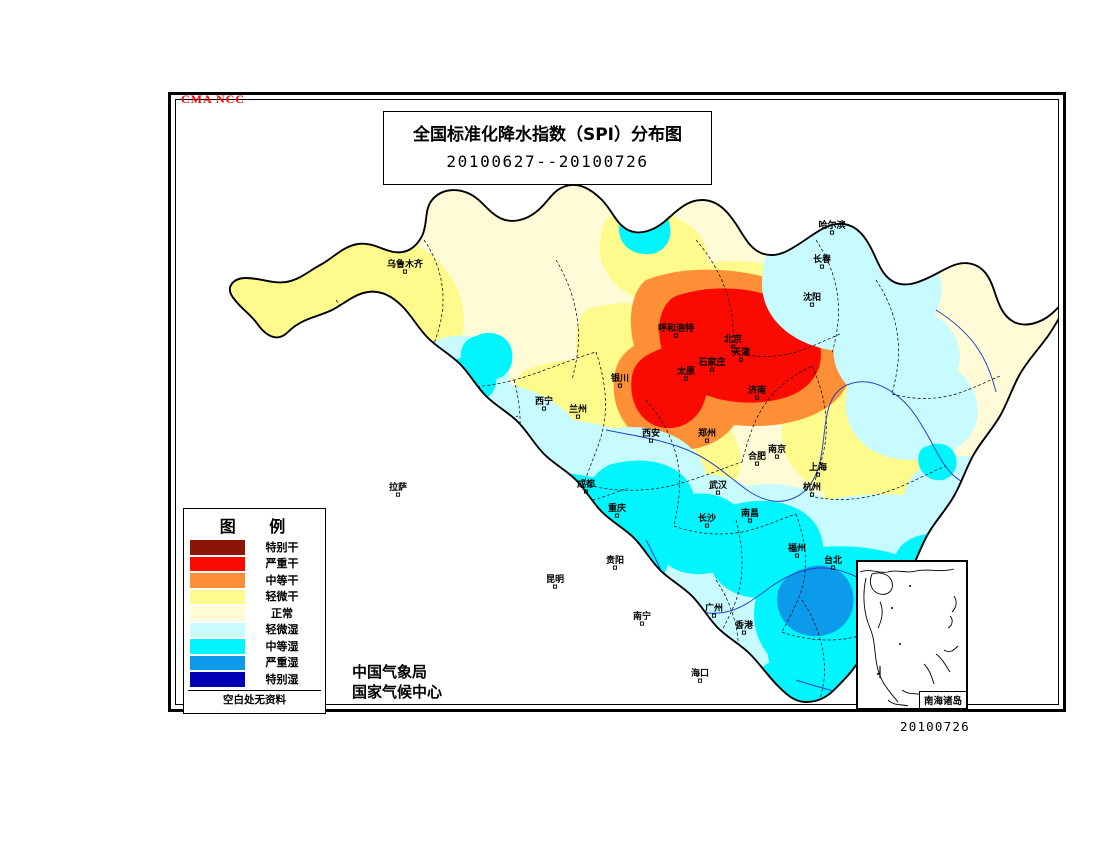 This screenshot has height=850, width=1100. Describe the element at coordinates (282, 564) in the screenshot. I see `legend-item-label: 严重干` at that location.